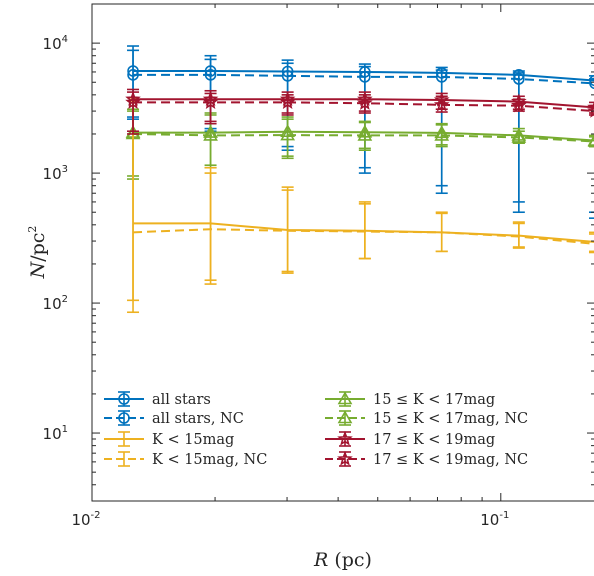 This screenshot has width=594, height=576. Describe the element at coordinates (209, 460) in the screenshot. I see `legend-label: K < 15mag, NC` at that location.